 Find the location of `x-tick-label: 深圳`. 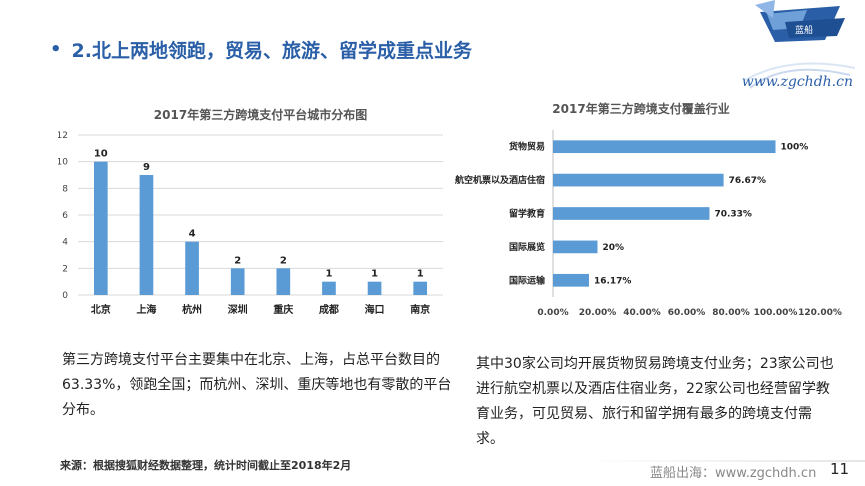

x-tick-label: 深圳 is located at coordinates (238, 309).